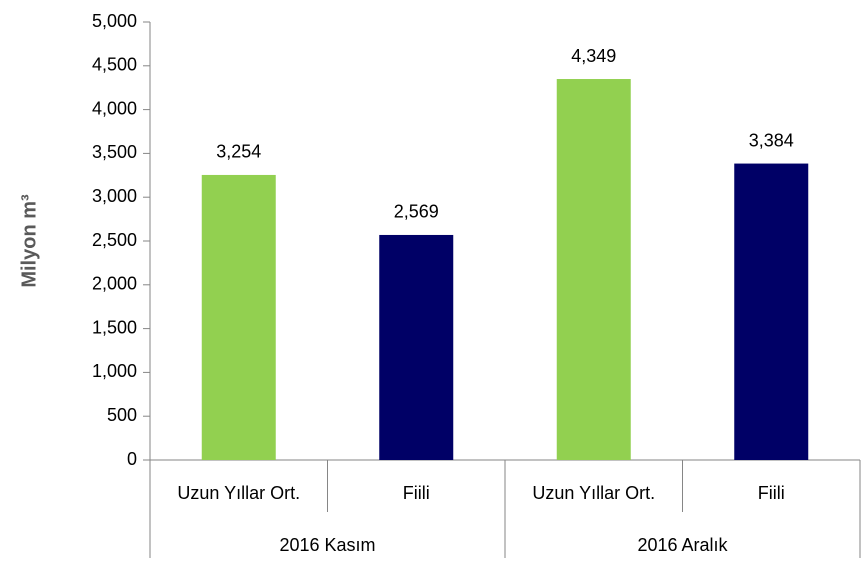  What do you see at coordinates (114, 65) in the screenshot?
I see `y-tick-label: 4,500` at bounding box center [114, 65].